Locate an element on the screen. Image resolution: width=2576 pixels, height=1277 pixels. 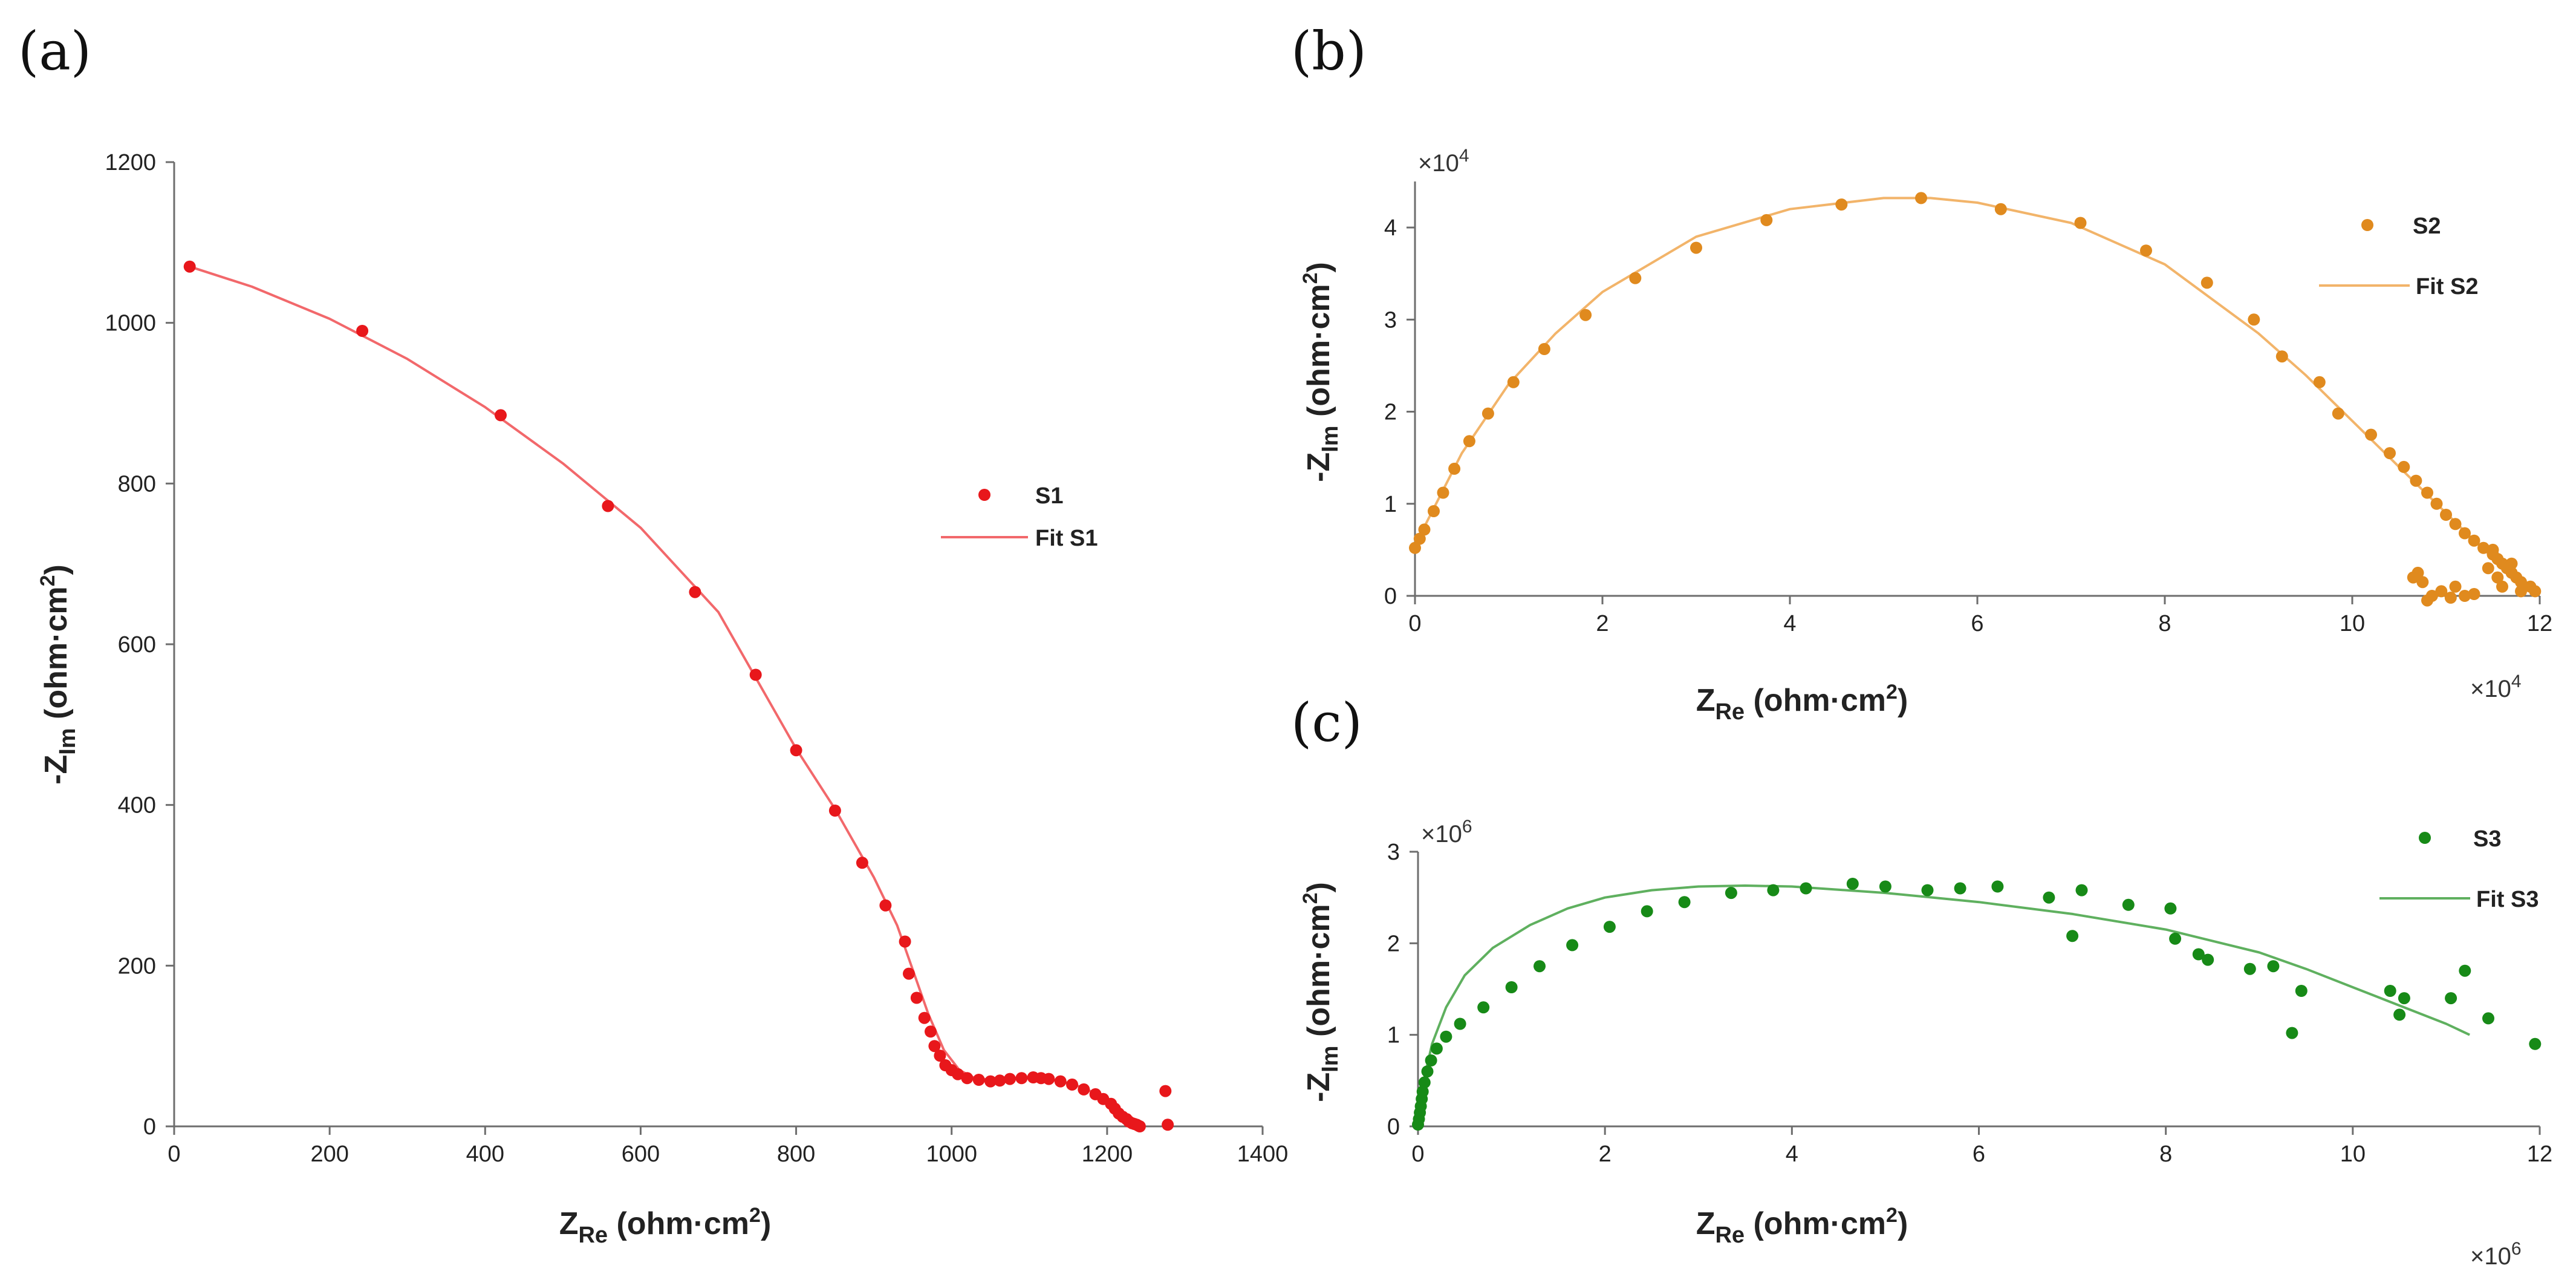
panel-b-y-multiplier: ×10⁴ is located at coordinates (1444, 161).